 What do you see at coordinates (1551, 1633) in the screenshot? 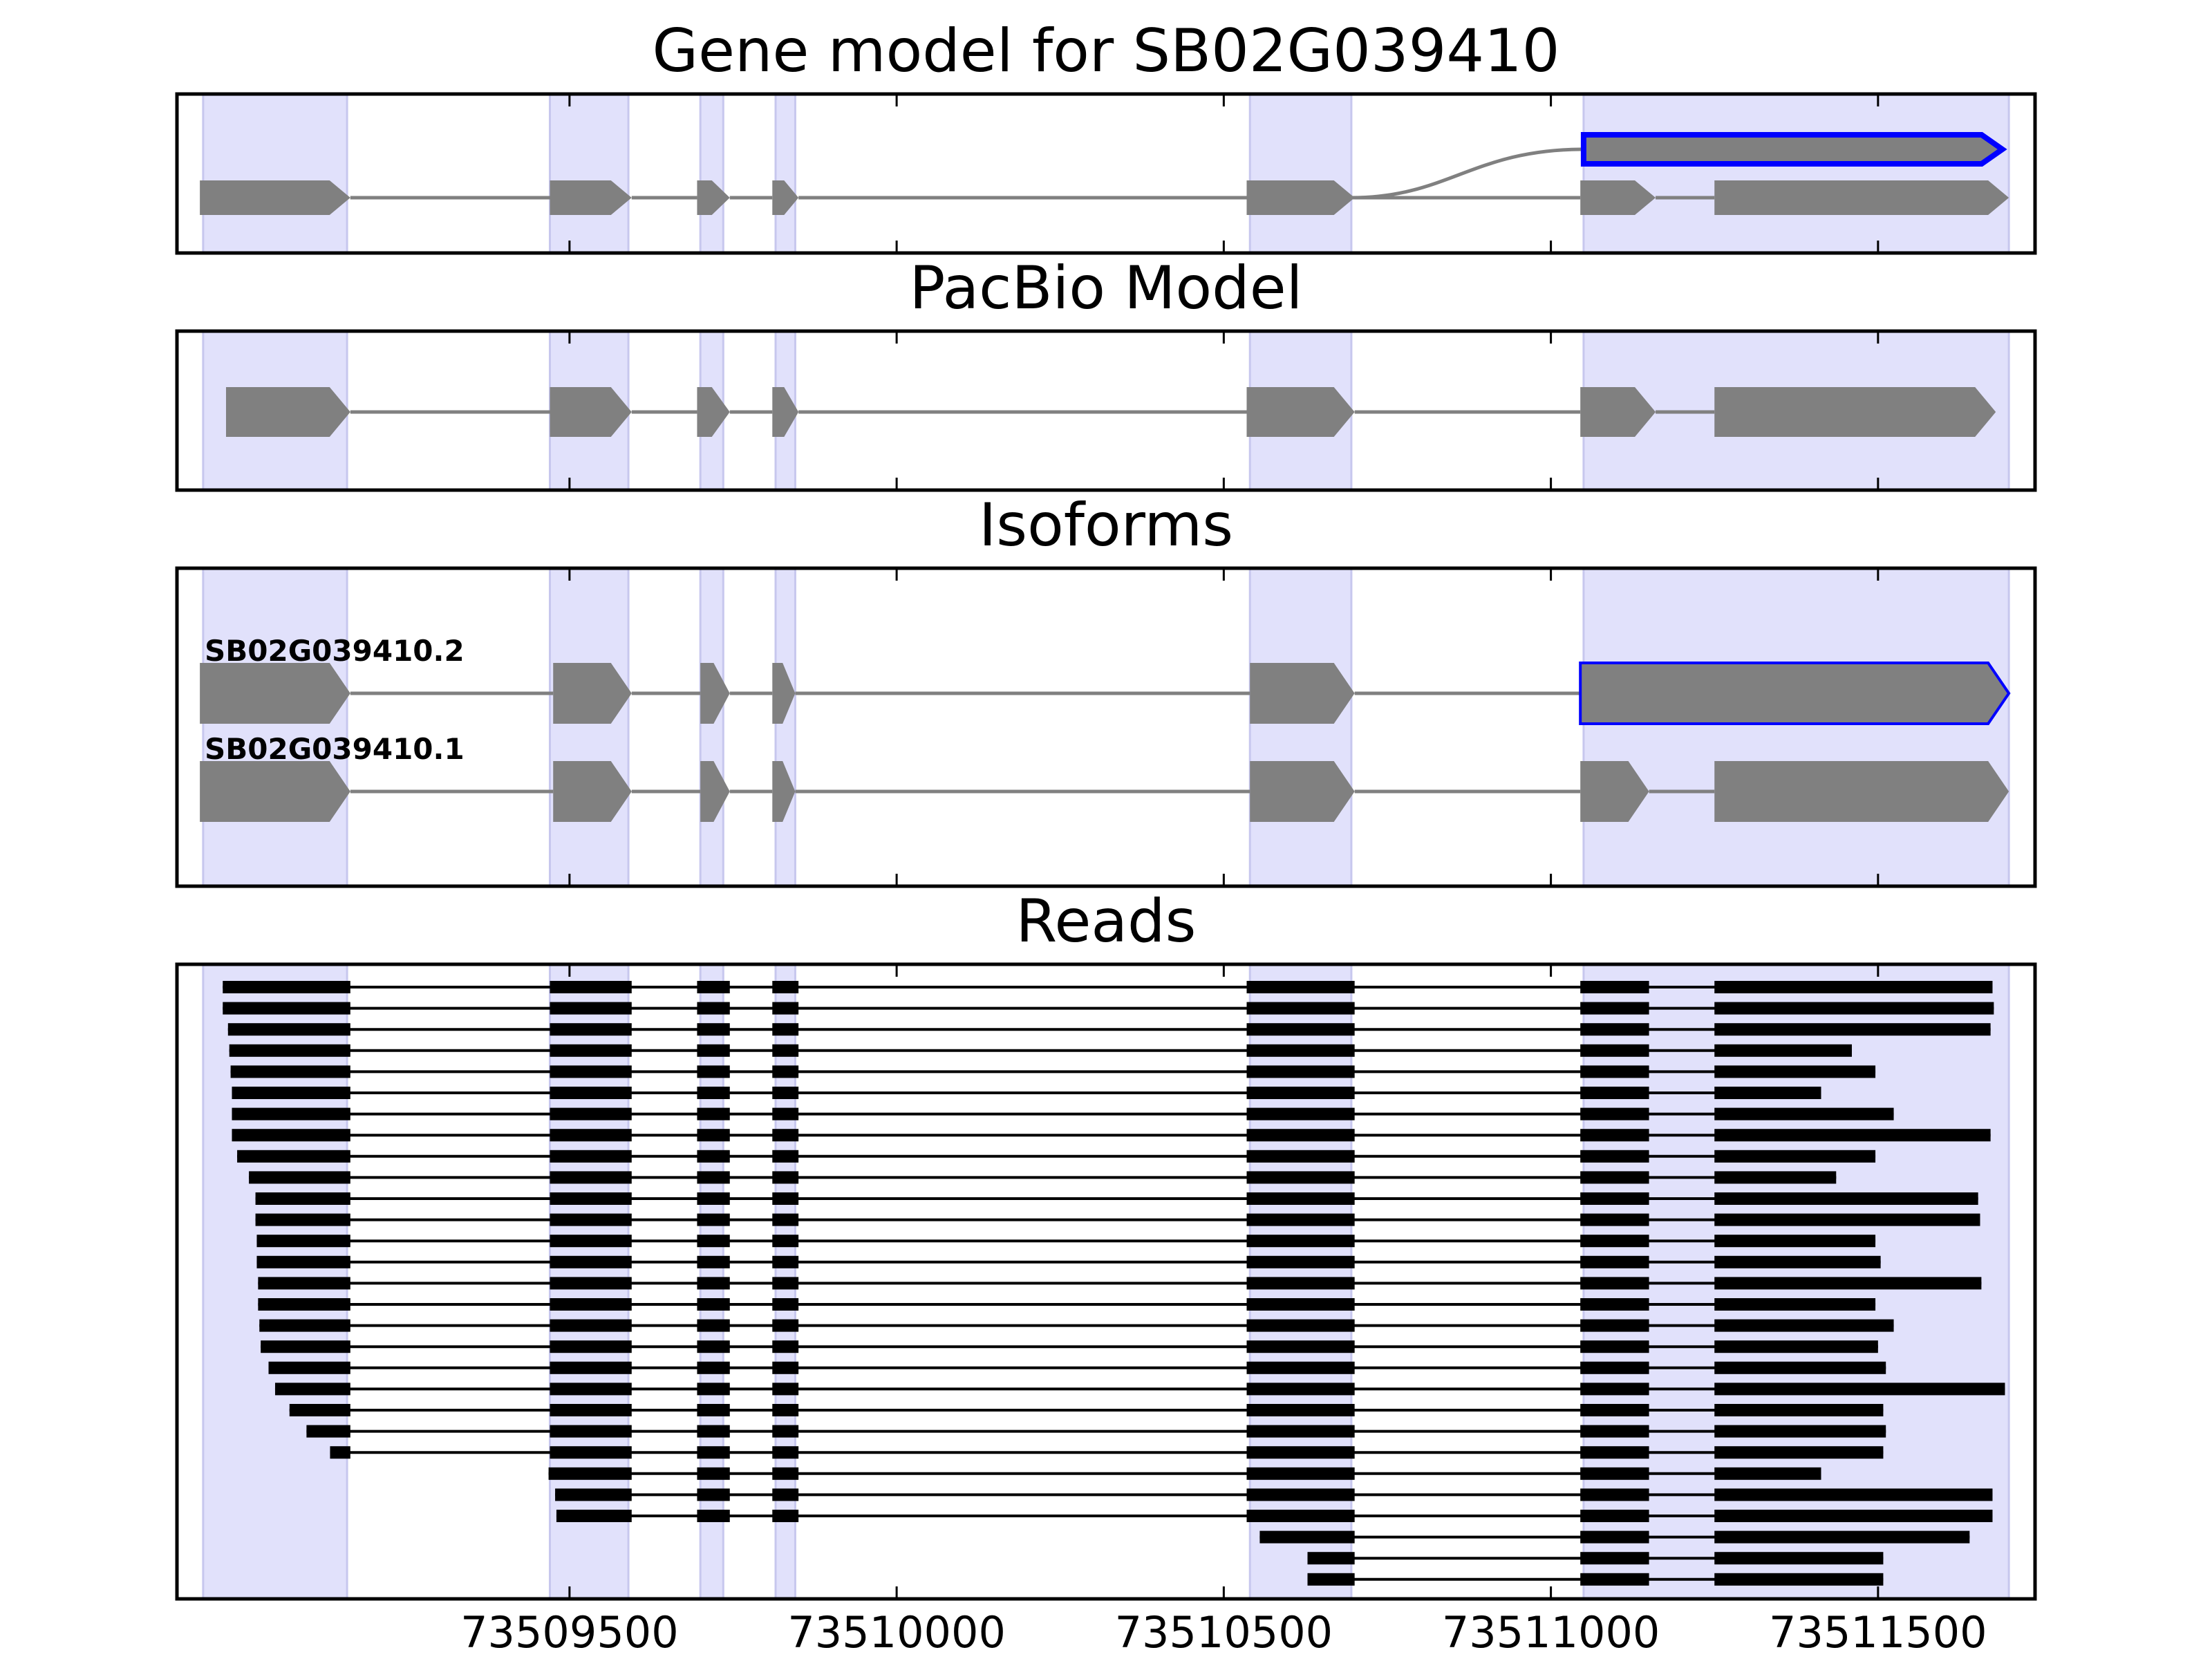
I see `x-tick-label: 73511000` at bounding box center [1551, 1633].